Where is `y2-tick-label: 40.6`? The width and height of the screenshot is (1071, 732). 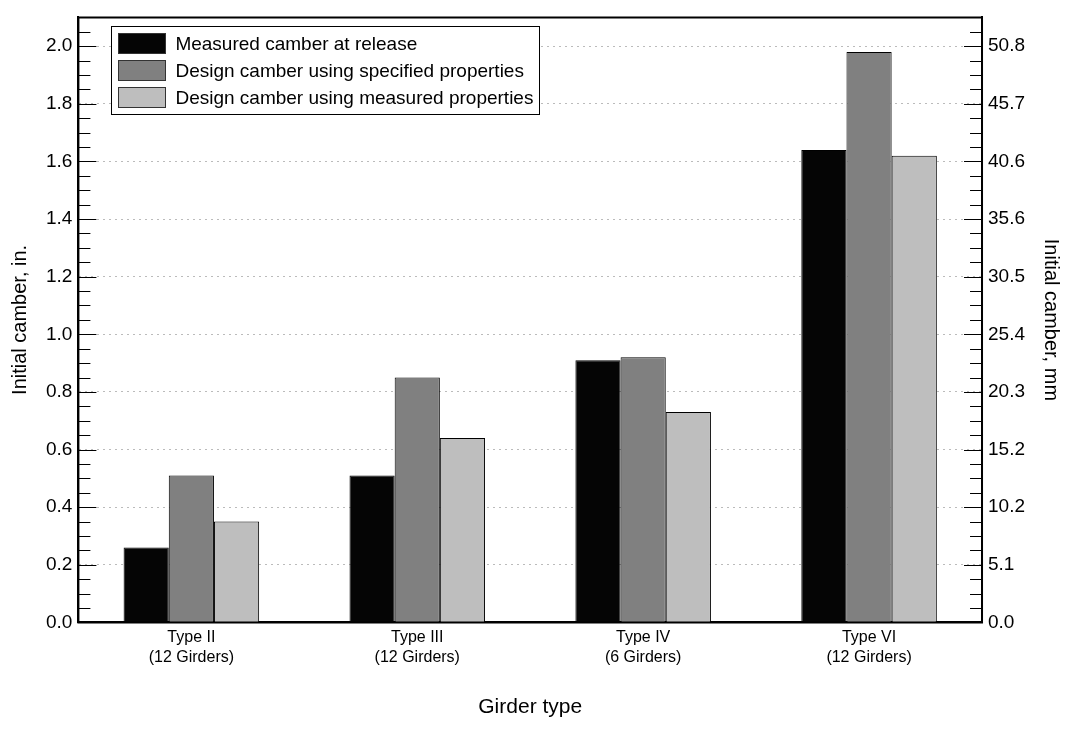 y2-tick-label: 40.6 is located at coordinates (1006, 160).